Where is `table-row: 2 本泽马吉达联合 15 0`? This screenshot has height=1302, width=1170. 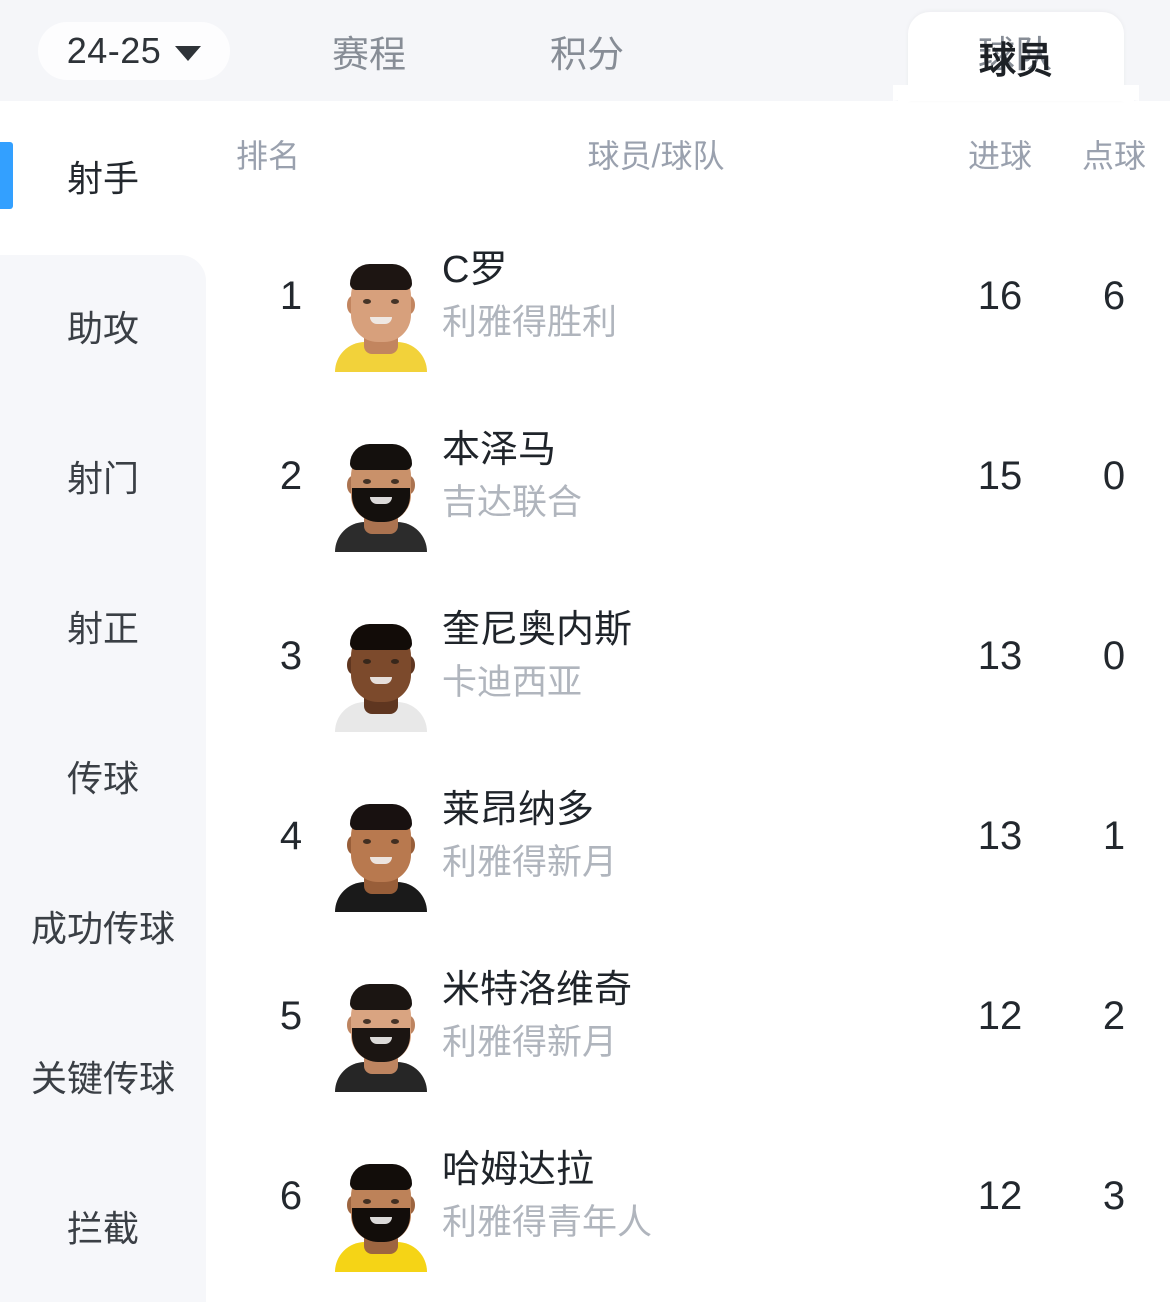
table-row: 2 本泽马吉达联合 15 0 is located at coordinates (688, 476).